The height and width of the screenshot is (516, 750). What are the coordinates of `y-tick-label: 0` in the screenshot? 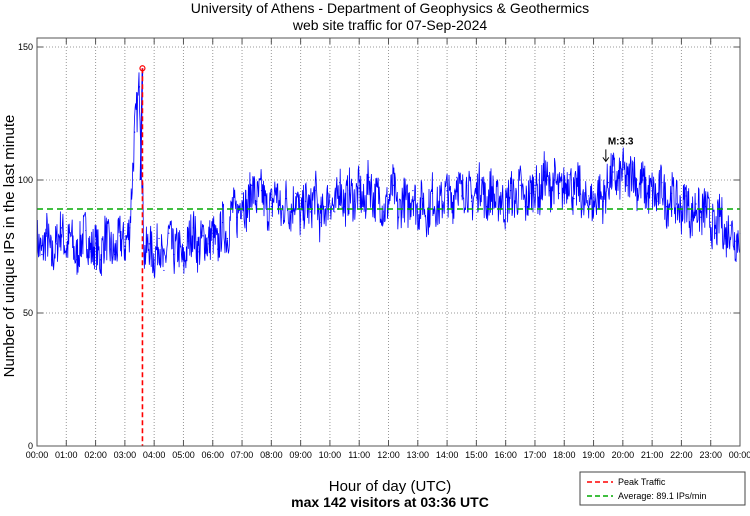 It's located at (30, 446).